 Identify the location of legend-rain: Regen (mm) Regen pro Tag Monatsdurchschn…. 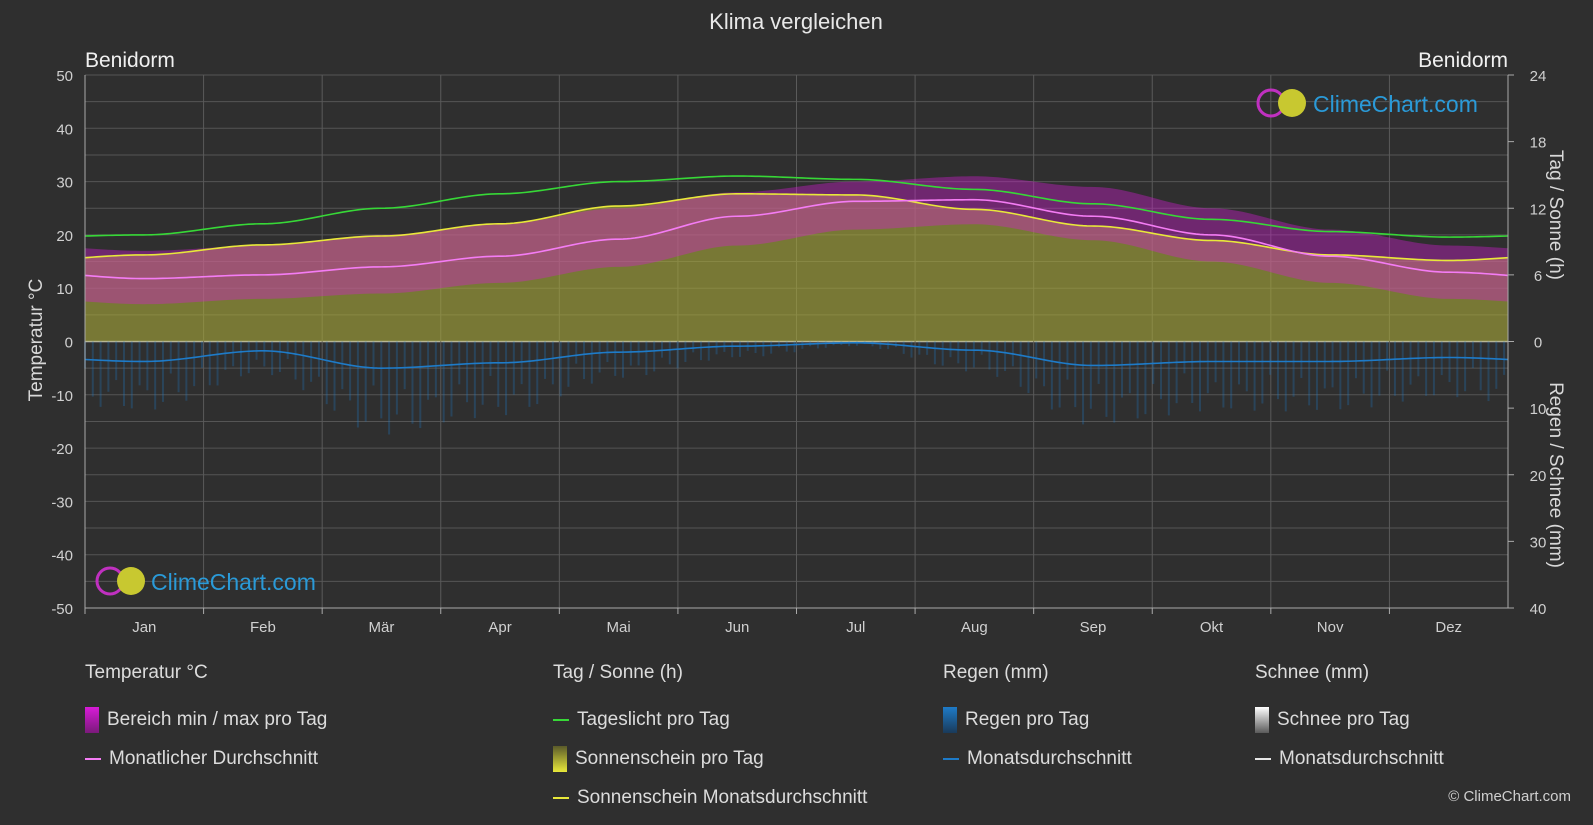
(1037, 720).